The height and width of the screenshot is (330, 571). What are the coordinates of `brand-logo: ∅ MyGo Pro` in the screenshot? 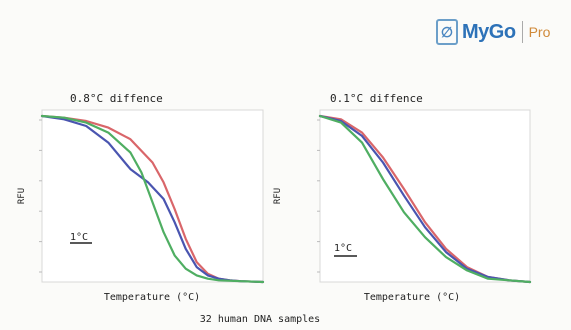 It's located at (493, 32).